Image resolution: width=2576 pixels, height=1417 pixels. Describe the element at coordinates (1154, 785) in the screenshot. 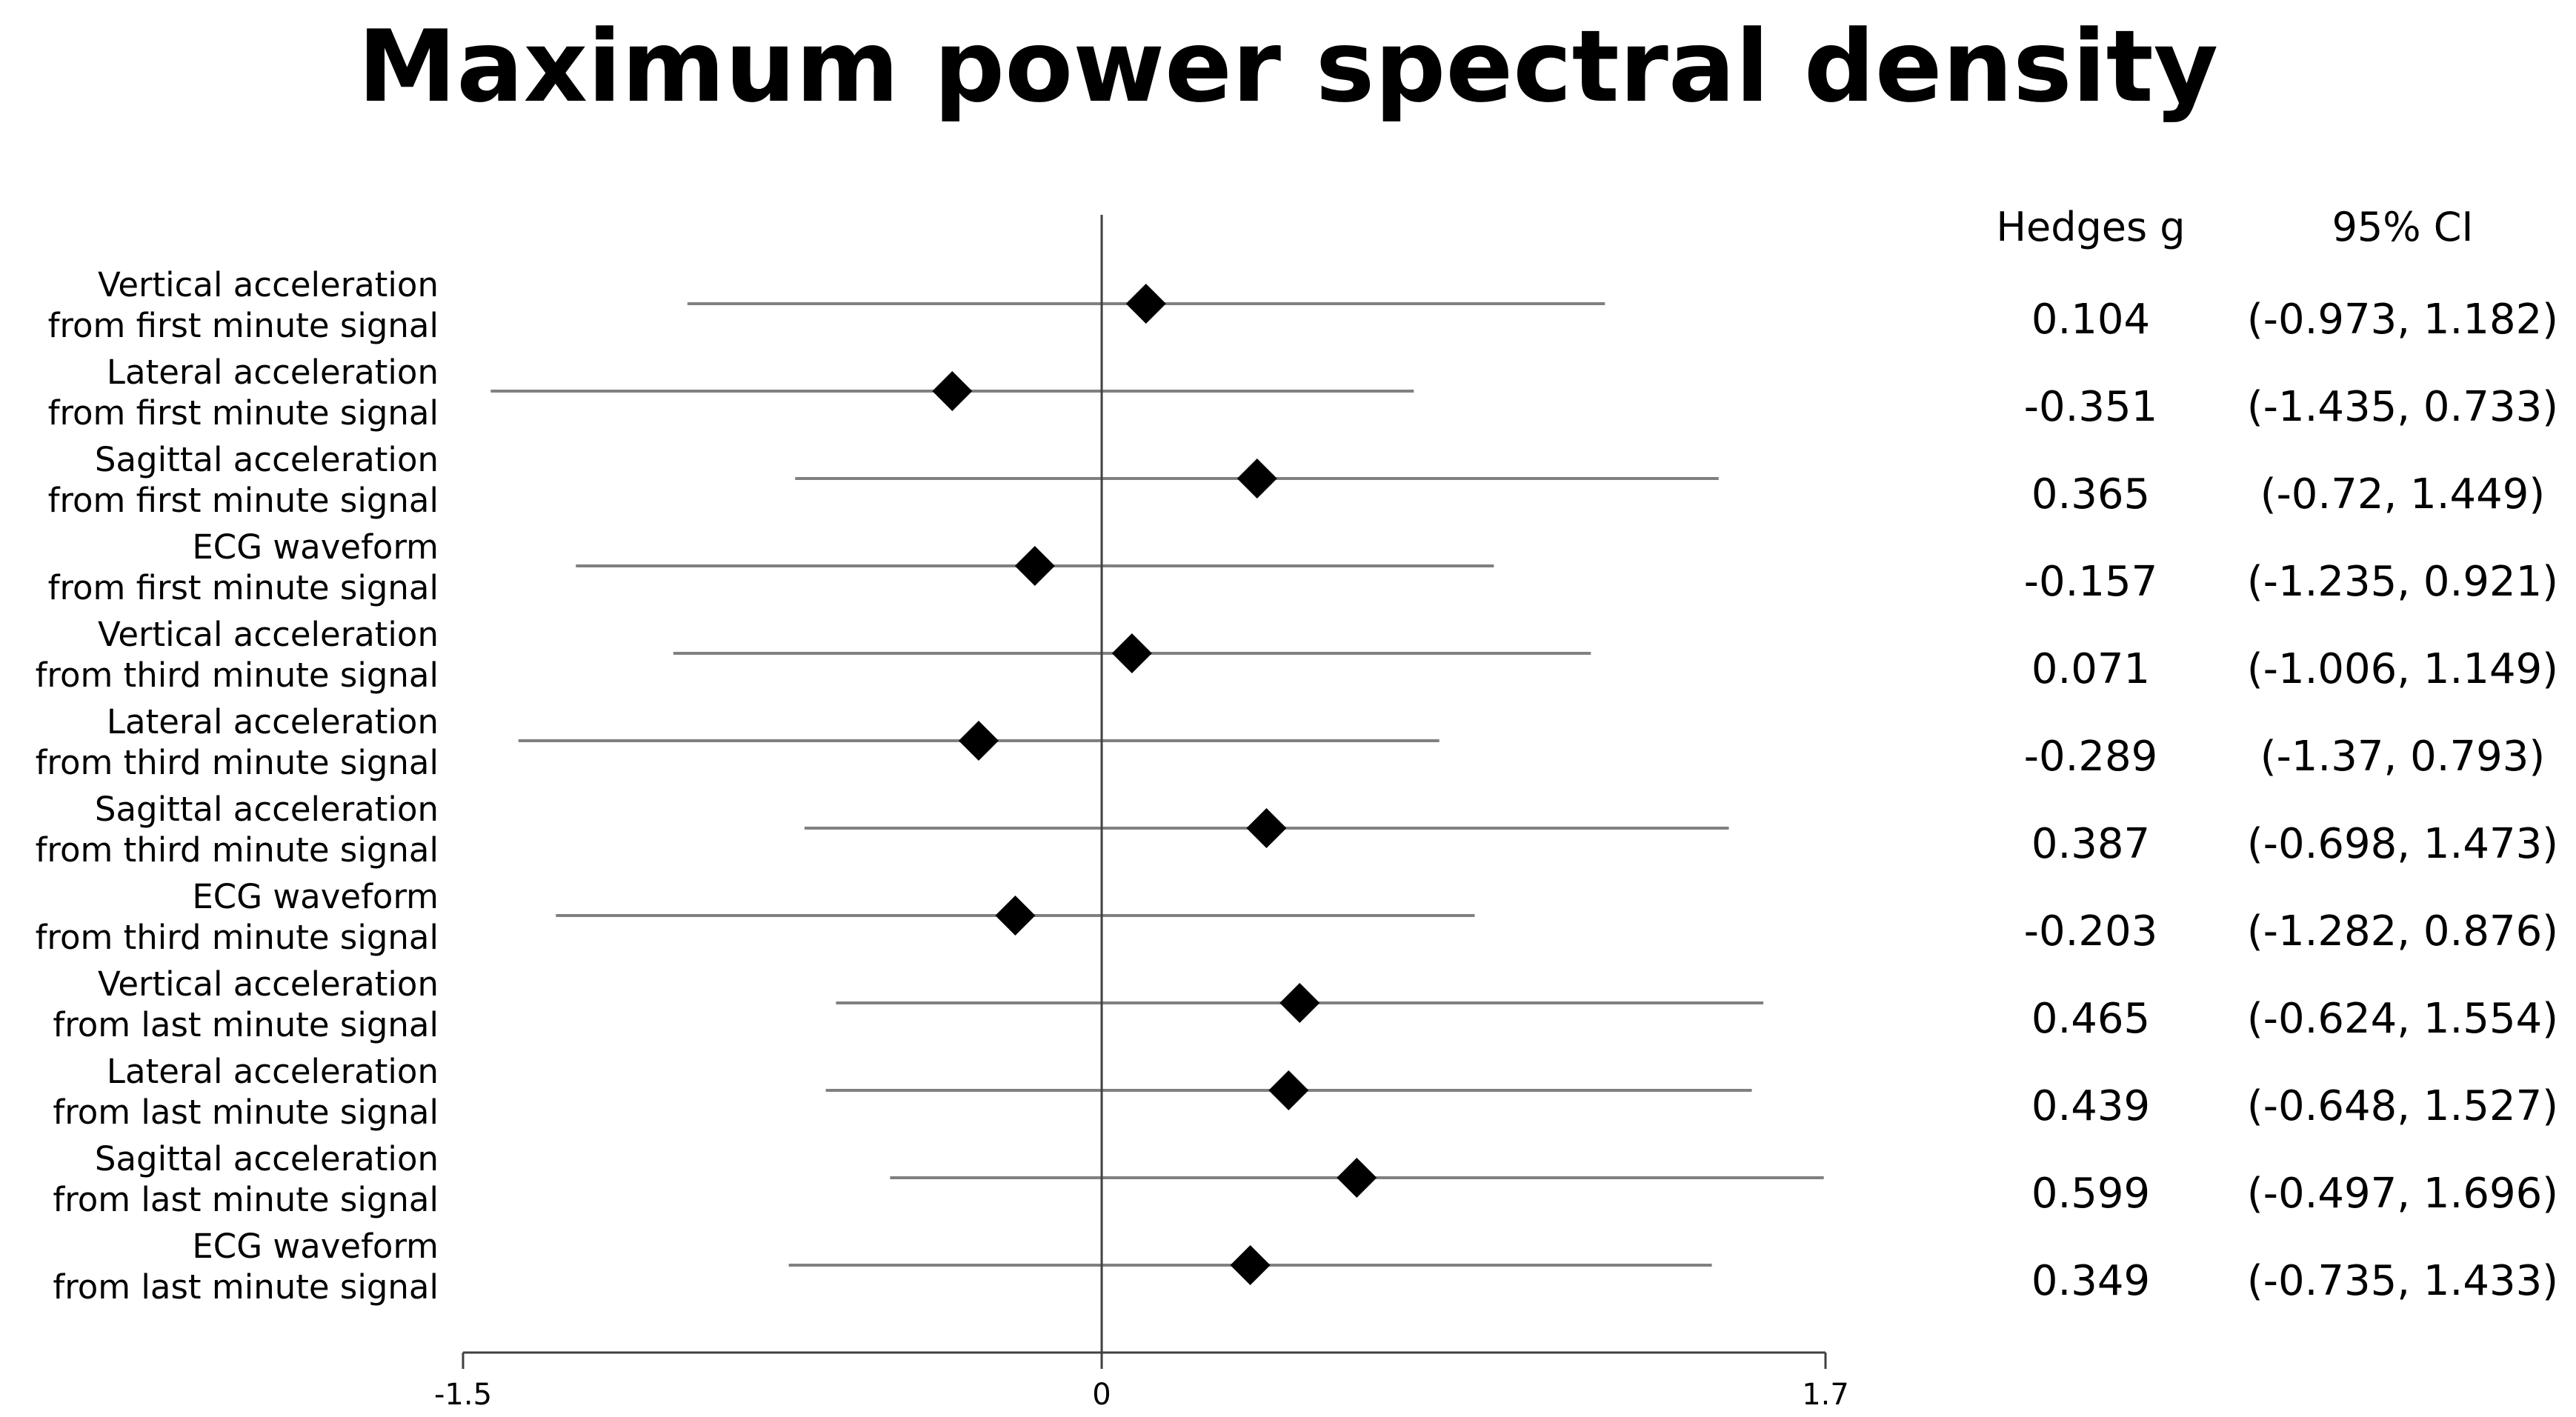

I see `markers-layer` at that location.